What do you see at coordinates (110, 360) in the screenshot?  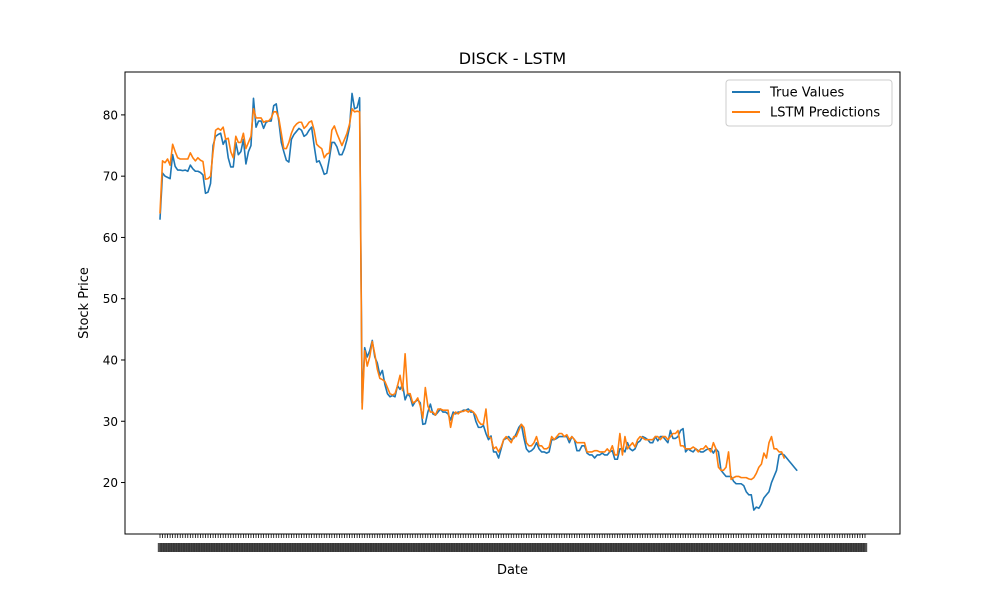 I see `y-tick-label: 40` at bounding box center [110, 360].